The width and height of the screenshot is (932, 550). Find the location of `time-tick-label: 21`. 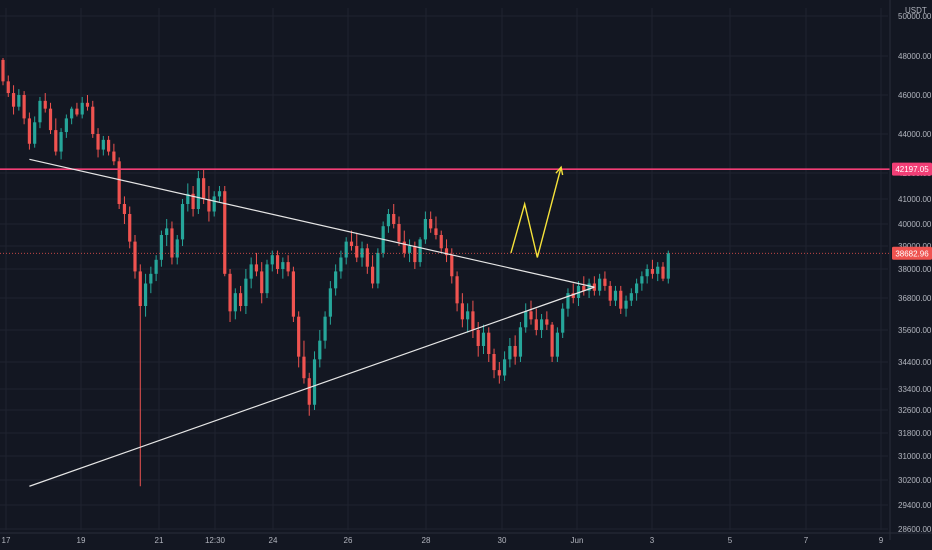

time-tick-label: 21 is located at coordinates (159, 540).